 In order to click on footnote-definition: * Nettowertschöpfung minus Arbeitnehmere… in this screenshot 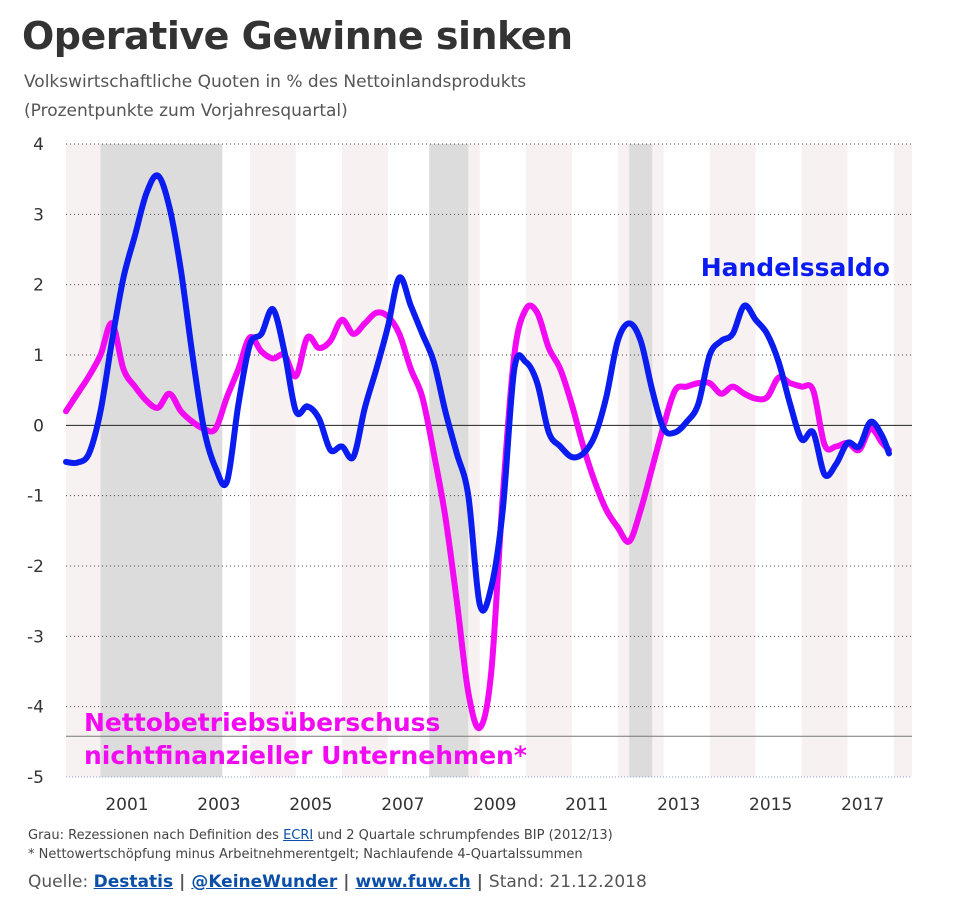, I will do `click(305, 854)`.